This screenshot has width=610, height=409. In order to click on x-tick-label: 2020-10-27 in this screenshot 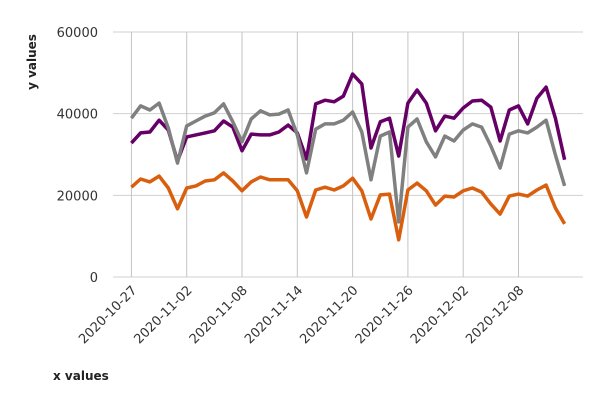, I will do `click(108, 315)`.